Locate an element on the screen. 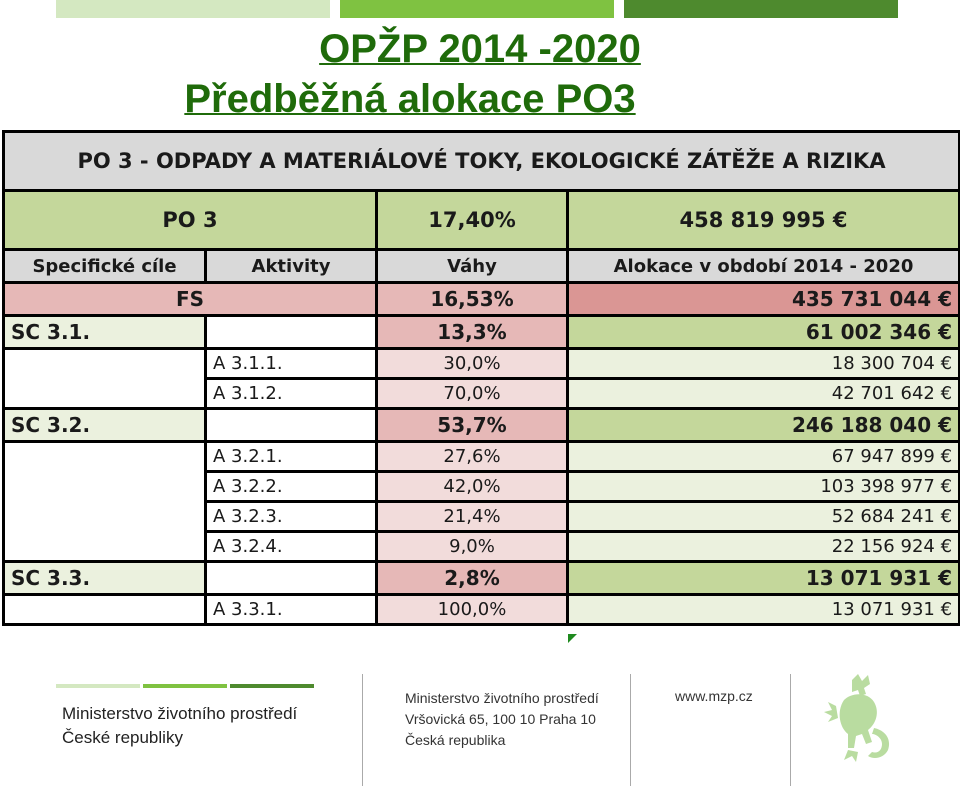 This screenshot has height=787, width=960. activity-weight: 70,0% is located at coordinates (472, 393).